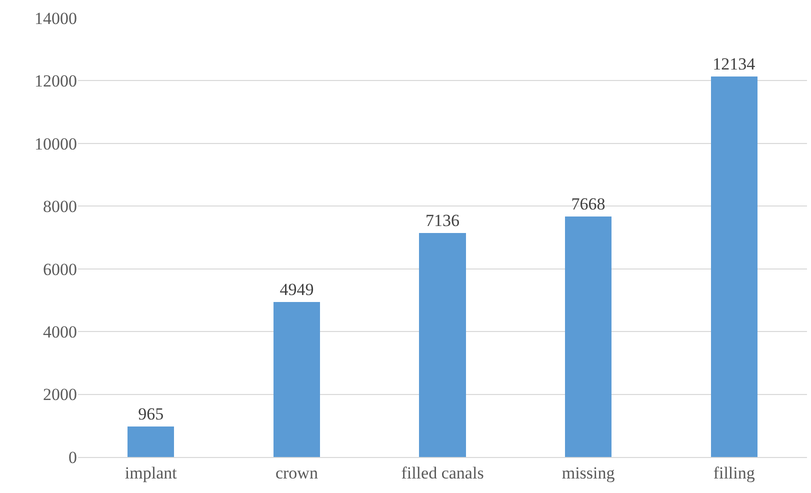 This screenshot has height=493, width=811. Describe the element at coordinates (55, 18) in the screenshot. I see `y-tick-label: 14000` at that location.